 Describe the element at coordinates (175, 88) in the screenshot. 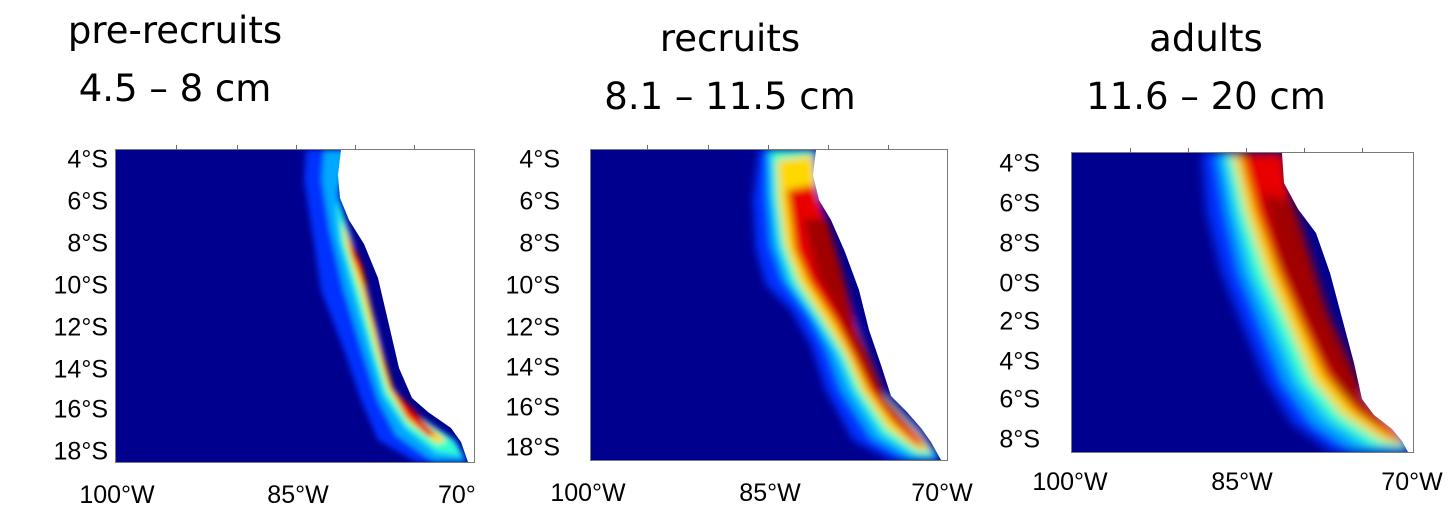

I see `panel-title-line2: 4.5 – 8 cm` at that location.